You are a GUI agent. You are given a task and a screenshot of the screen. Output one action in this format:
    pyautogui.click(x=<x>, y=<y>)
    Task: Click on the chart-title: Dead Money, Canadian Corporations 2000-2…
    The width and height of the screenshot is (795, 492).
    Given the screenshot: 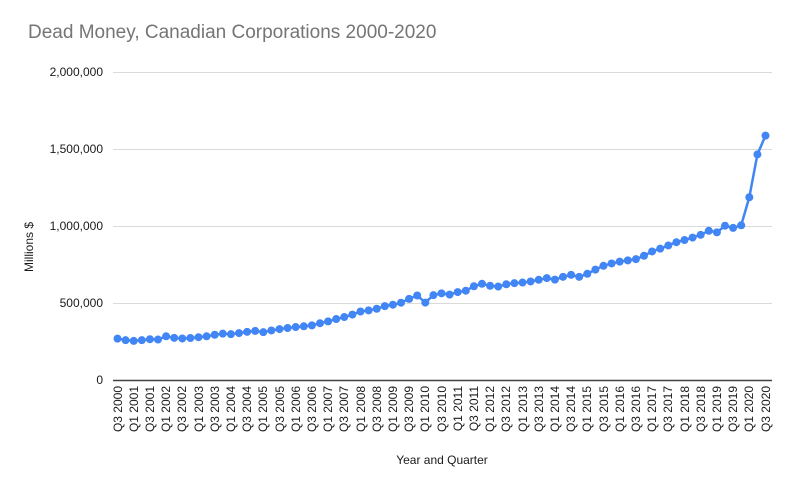 What is the action you would take?
    pyautogui.click(x=232, y=32)
    